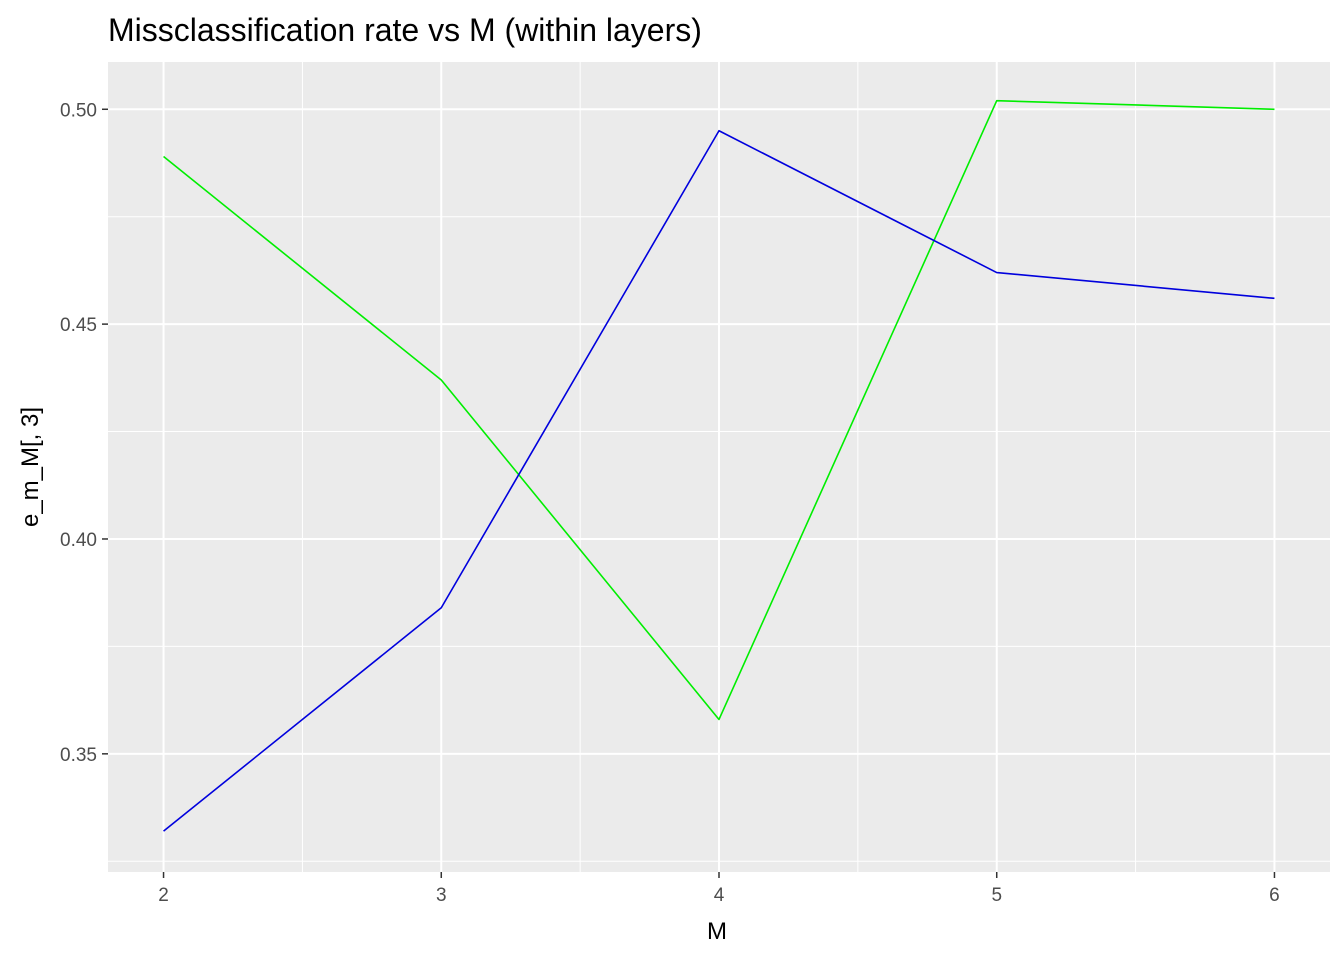  I want to click on y-tick-label: 0.40, so click(78, 540).